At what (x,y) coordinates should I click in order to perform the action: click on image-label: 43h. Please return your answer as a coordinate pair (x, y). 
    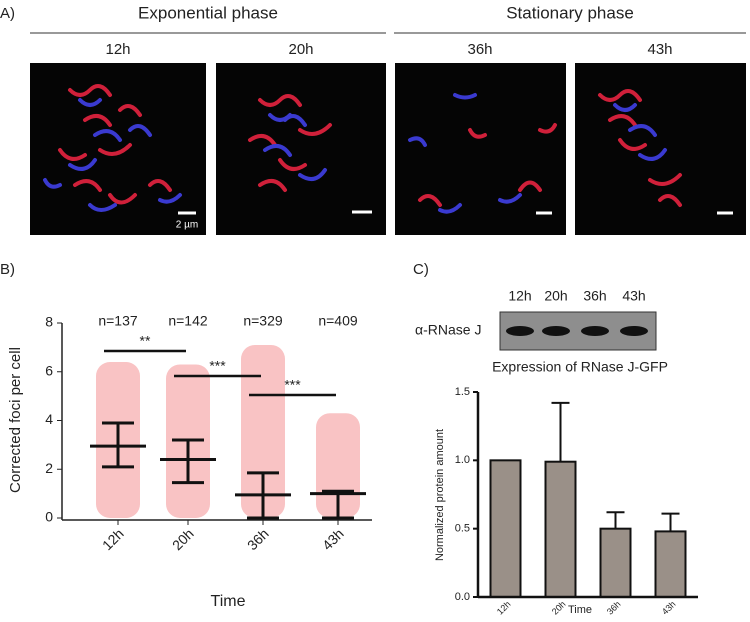
    Looking at the image, I should click on (659, 49).